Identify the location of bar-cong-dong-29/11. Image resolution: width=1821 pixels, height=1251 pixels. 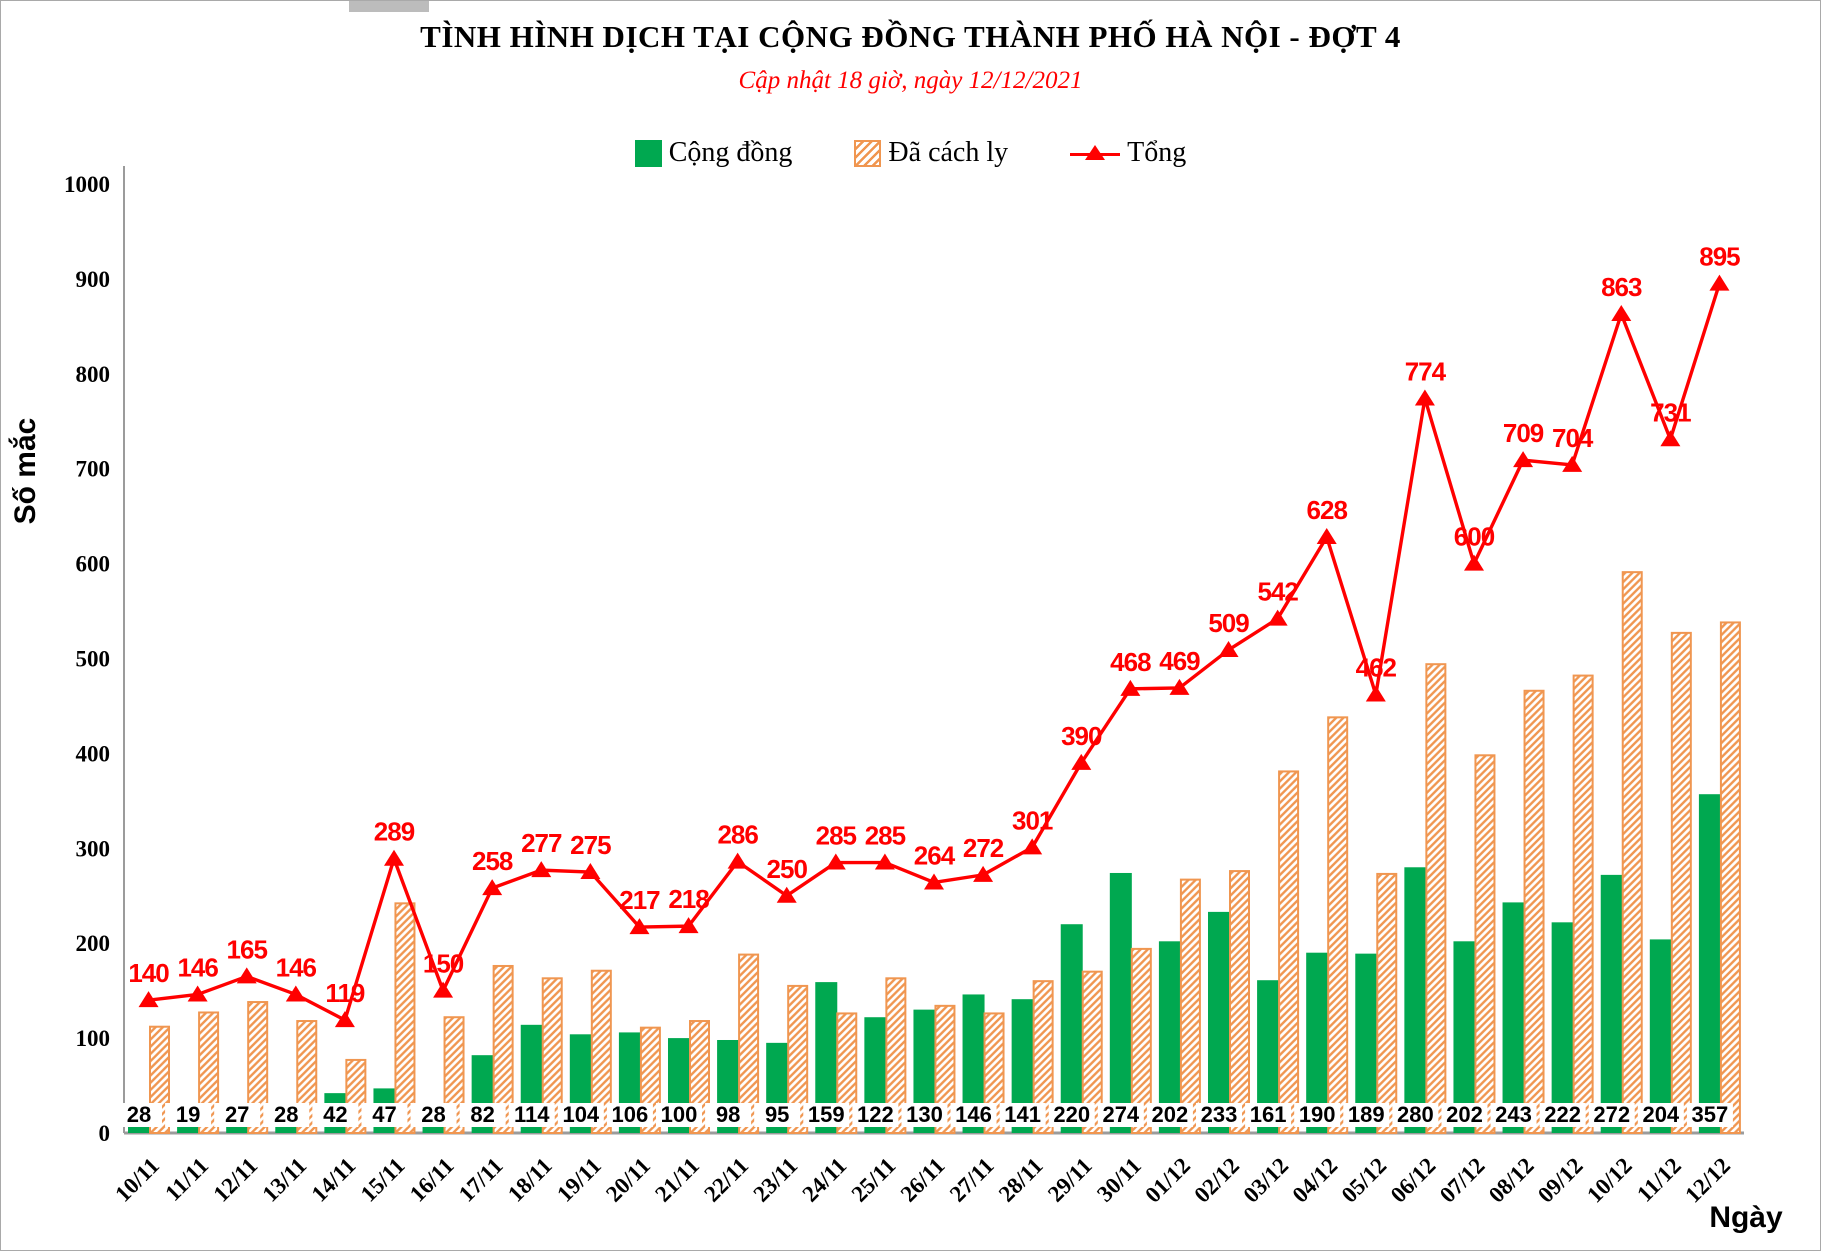
(1071, 1028).